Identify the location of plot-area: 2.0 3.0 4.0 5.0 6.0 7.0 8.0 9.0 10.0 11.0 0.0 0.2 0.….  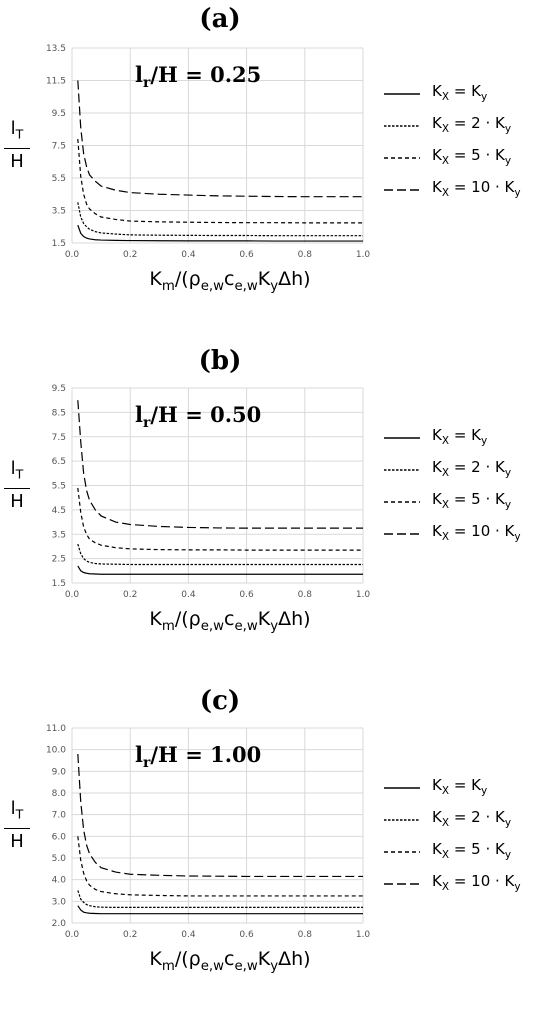
(208, 832).